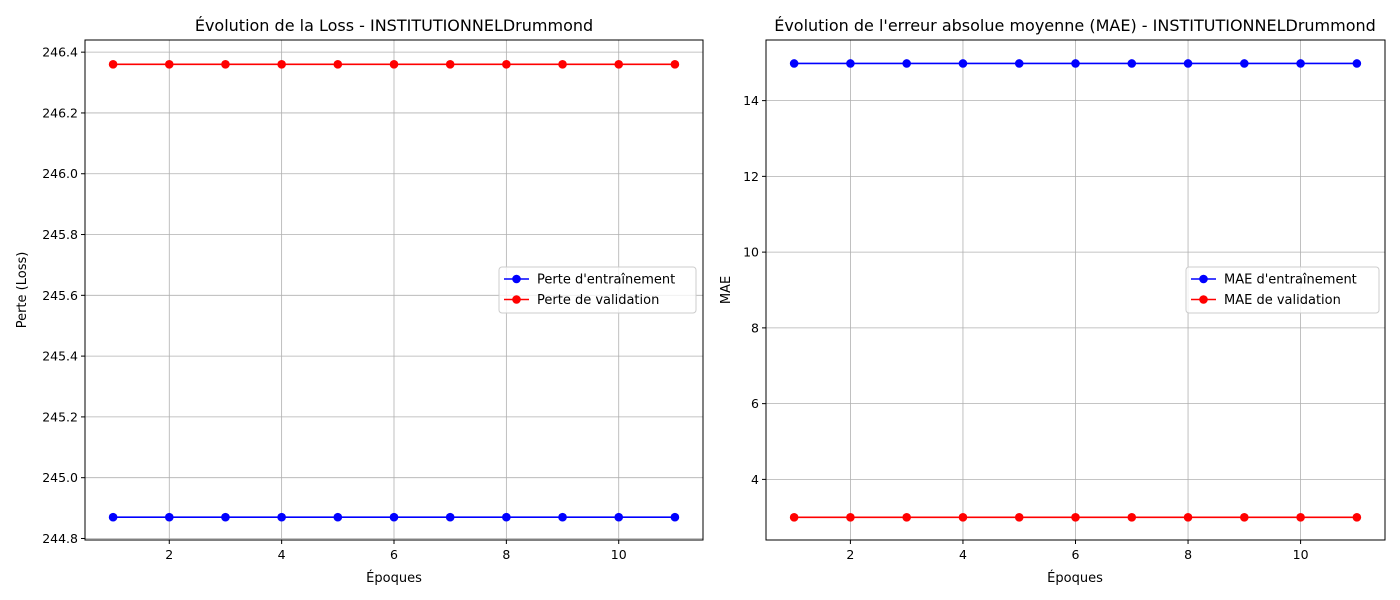 This screenshot has width=1400, height=600. I want to click on mae-chart-xlabel: Époques, so click(1075, 578).